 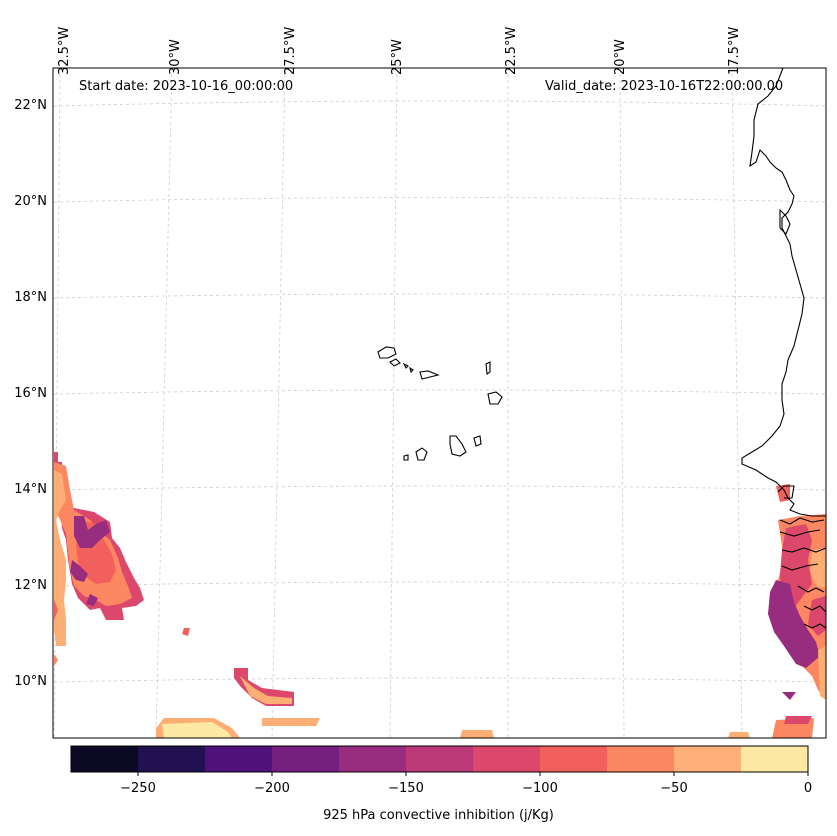 What do you see at coordinates (186, 86) in the screenshot?
I see `start-date-label: Start date: 2023-10-16_00:00:00` at bounding box center [186, 86].